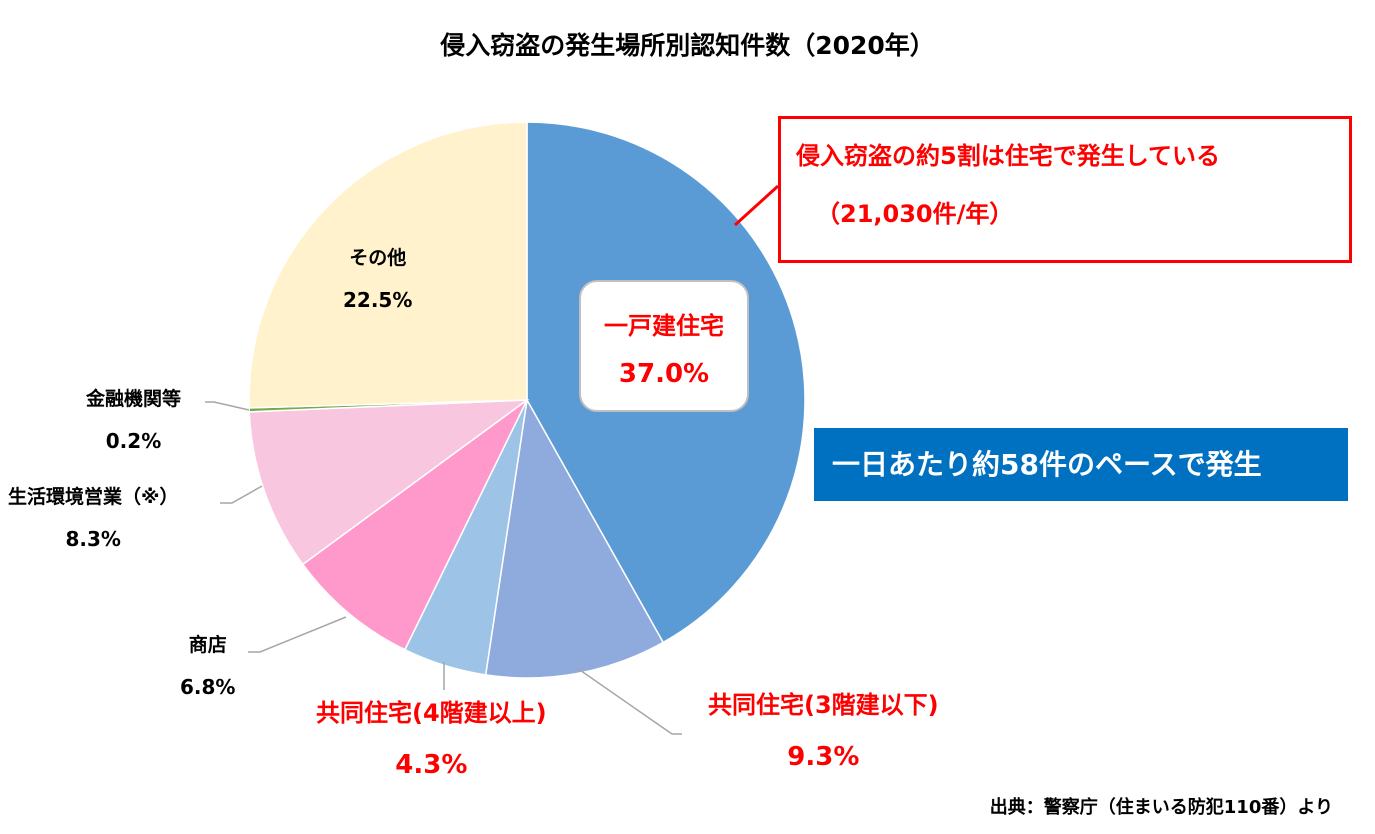 This screenshot has height=834, width=1375. What do you see at coordinates (241, 494) in the screenshot?
I see `leader-service-business` at bounding box center [241, 494].